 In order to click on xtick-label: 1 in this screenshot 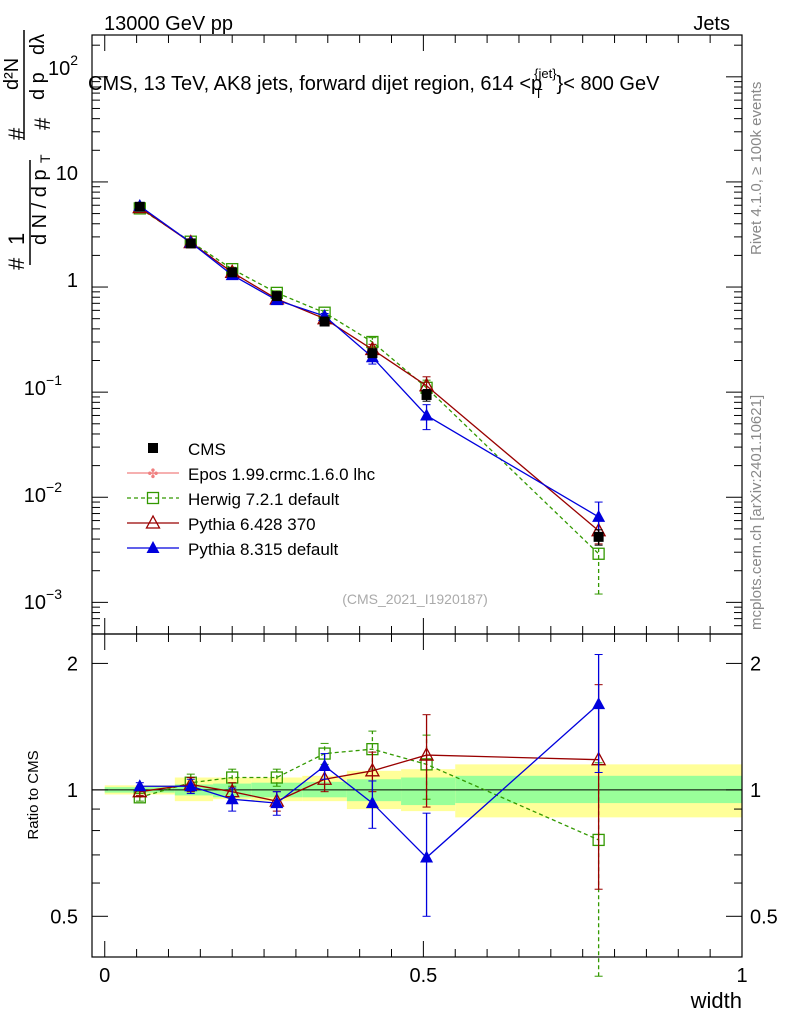, I will do `click(741, 976)`.